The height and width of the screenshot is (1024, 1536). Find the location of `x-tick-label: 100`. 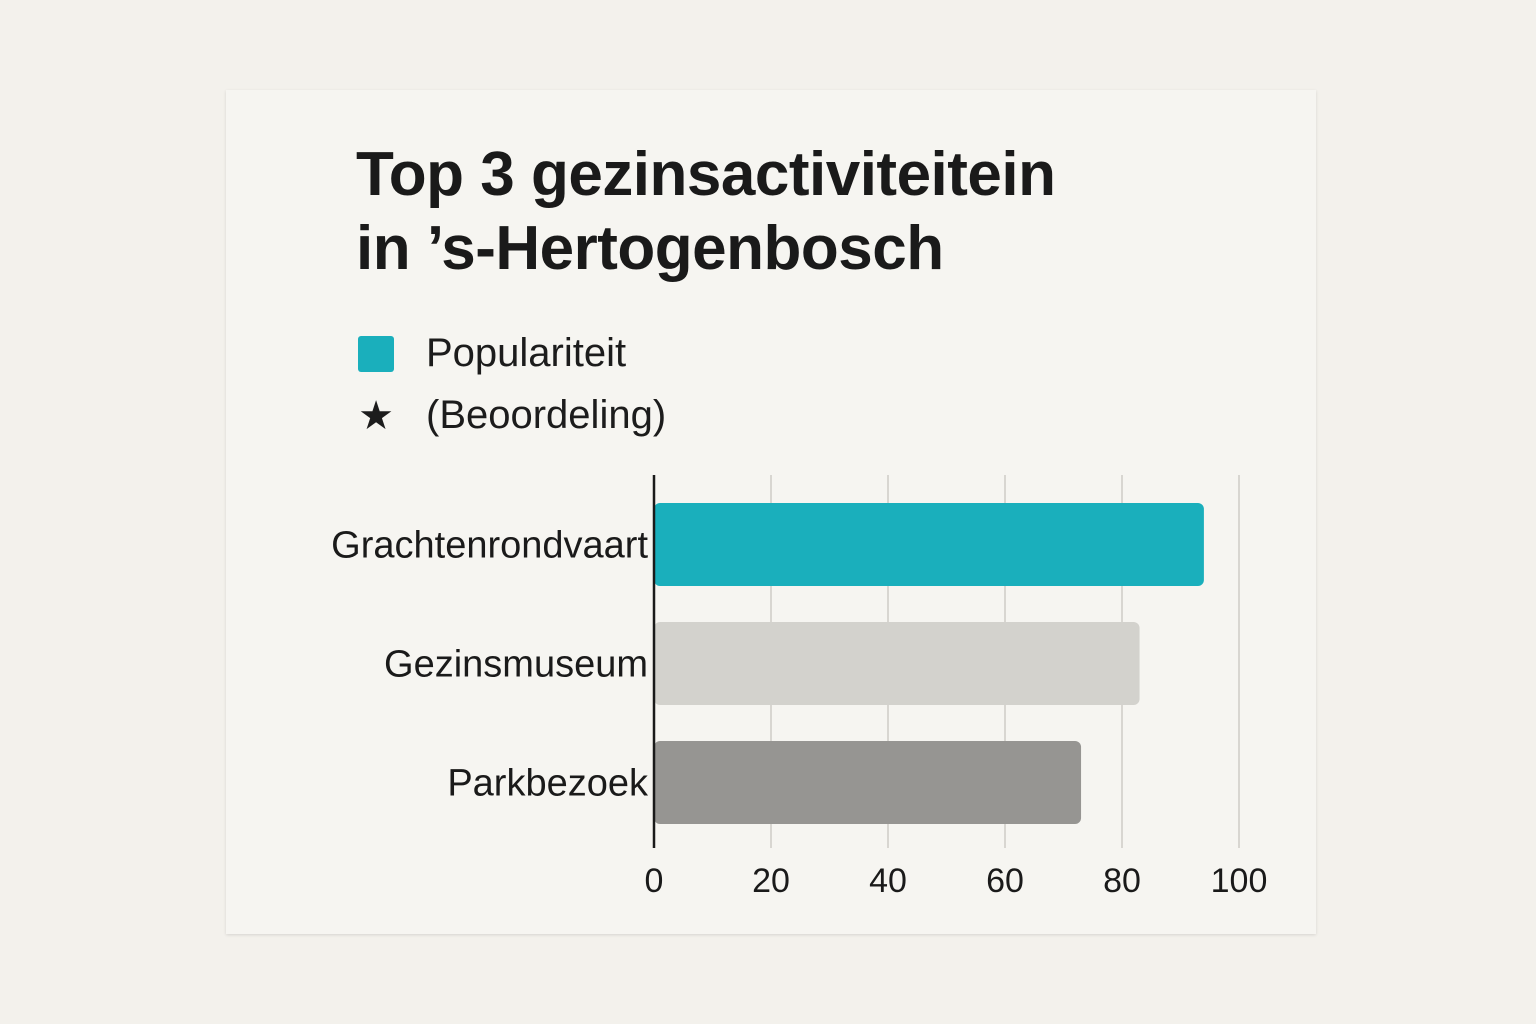

x-tick-label: 100 is located at coordinates (1239, 881).